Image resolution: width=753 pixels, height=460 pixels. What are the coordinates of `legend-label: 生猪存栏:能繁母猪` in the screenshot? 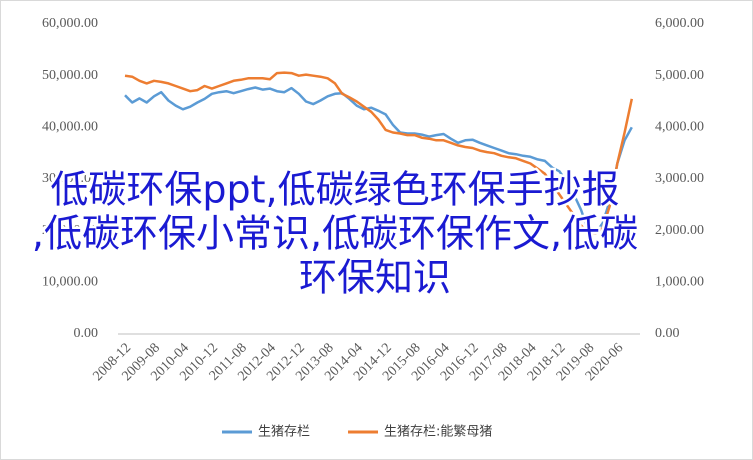 It's located at (438, 432).